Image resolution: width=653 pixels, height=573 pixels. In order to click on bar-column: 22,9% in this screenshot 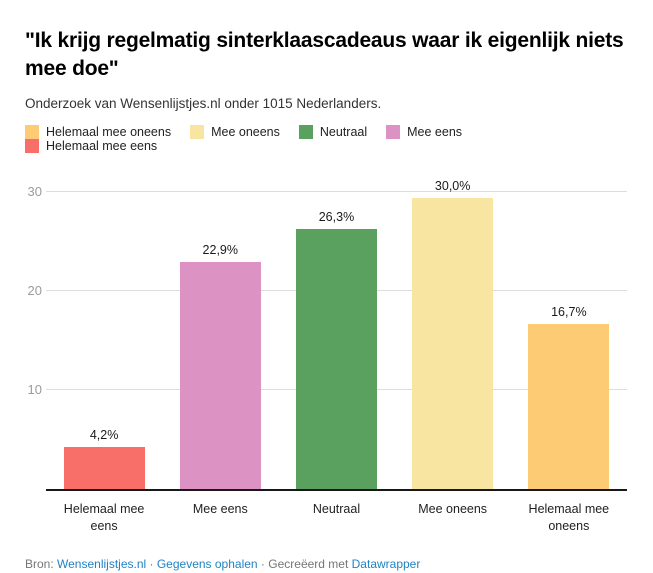, I will do `click(220, 334)`.